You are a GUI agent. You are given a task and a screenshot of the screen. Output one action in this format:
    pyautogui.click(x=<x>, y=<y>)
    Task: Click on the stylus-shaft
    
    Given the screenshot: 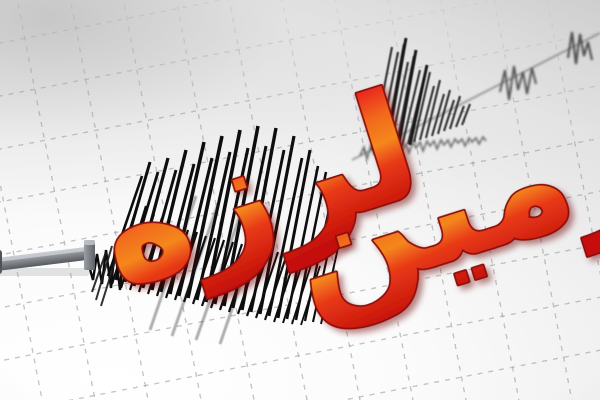 What is the action you would take?
    pyautogui.click(x=47, y=259)
    